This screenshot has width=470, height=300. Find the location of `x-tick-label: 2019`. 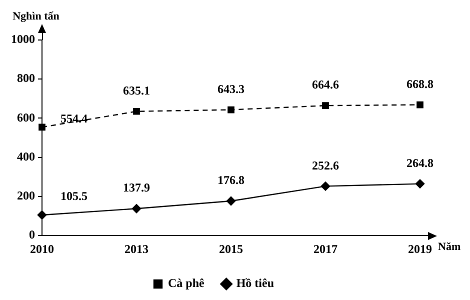

x-tick-label: 2019 is located at coordinates (420, 249).